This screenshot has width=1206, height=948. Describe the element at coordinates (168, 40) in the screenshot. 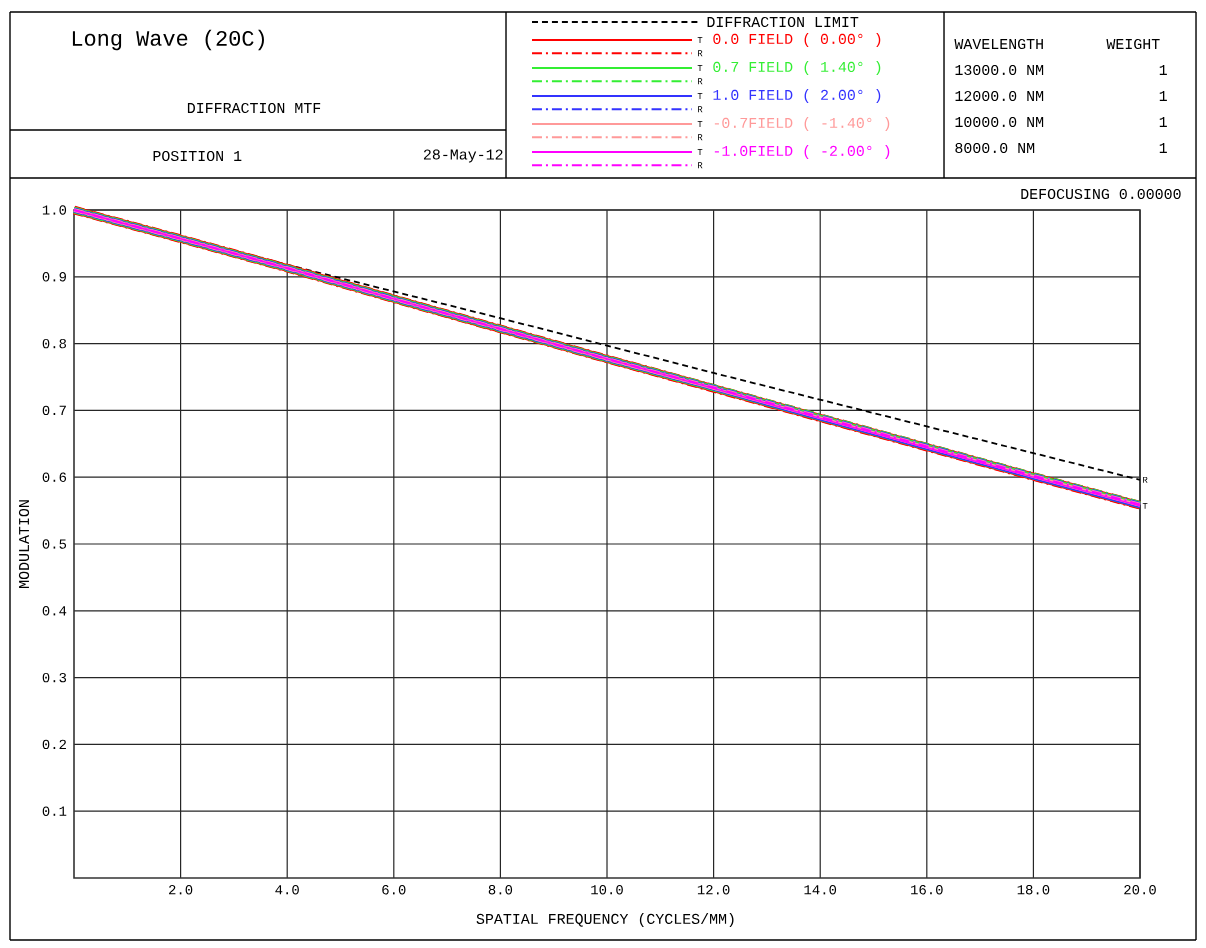

I see `chart-title: Long Wave (20C)` at that location.